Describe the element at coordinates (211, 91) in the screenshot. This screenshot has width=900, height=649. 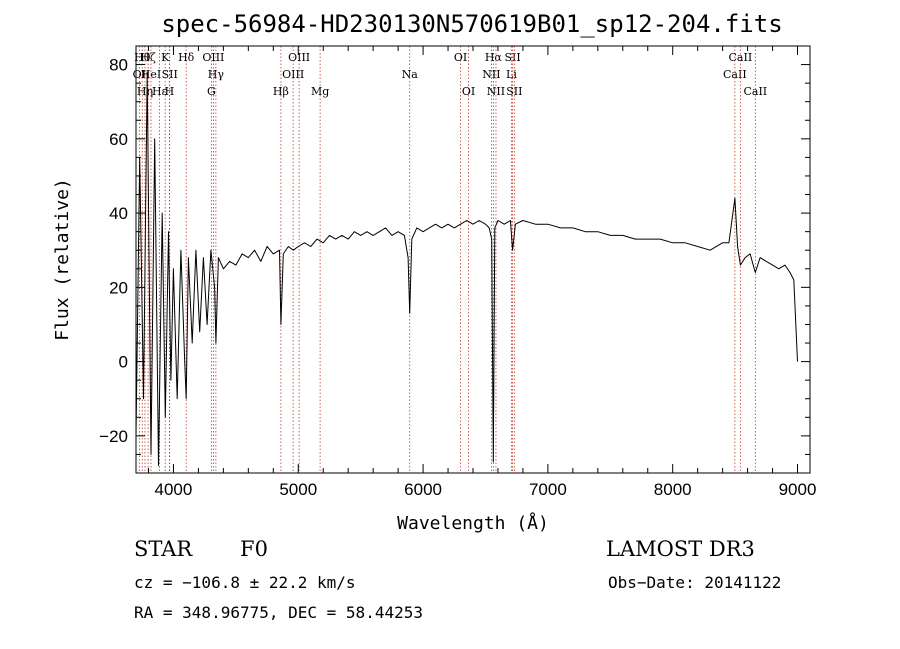
I see `spectral-line-label: G` at that location.